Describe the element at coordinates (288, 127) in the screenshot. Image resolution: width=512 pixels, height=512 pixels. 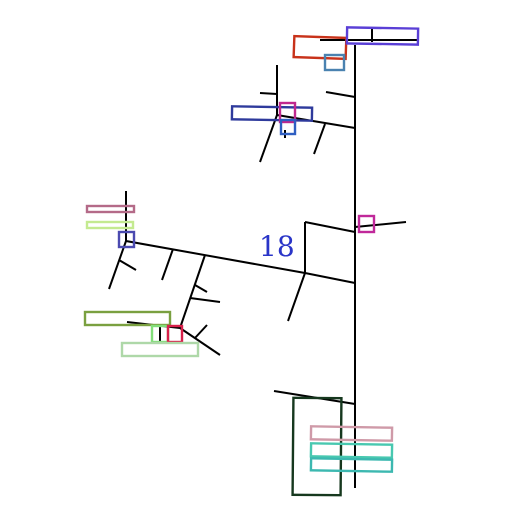
I see `marker-blue-small` at that location.